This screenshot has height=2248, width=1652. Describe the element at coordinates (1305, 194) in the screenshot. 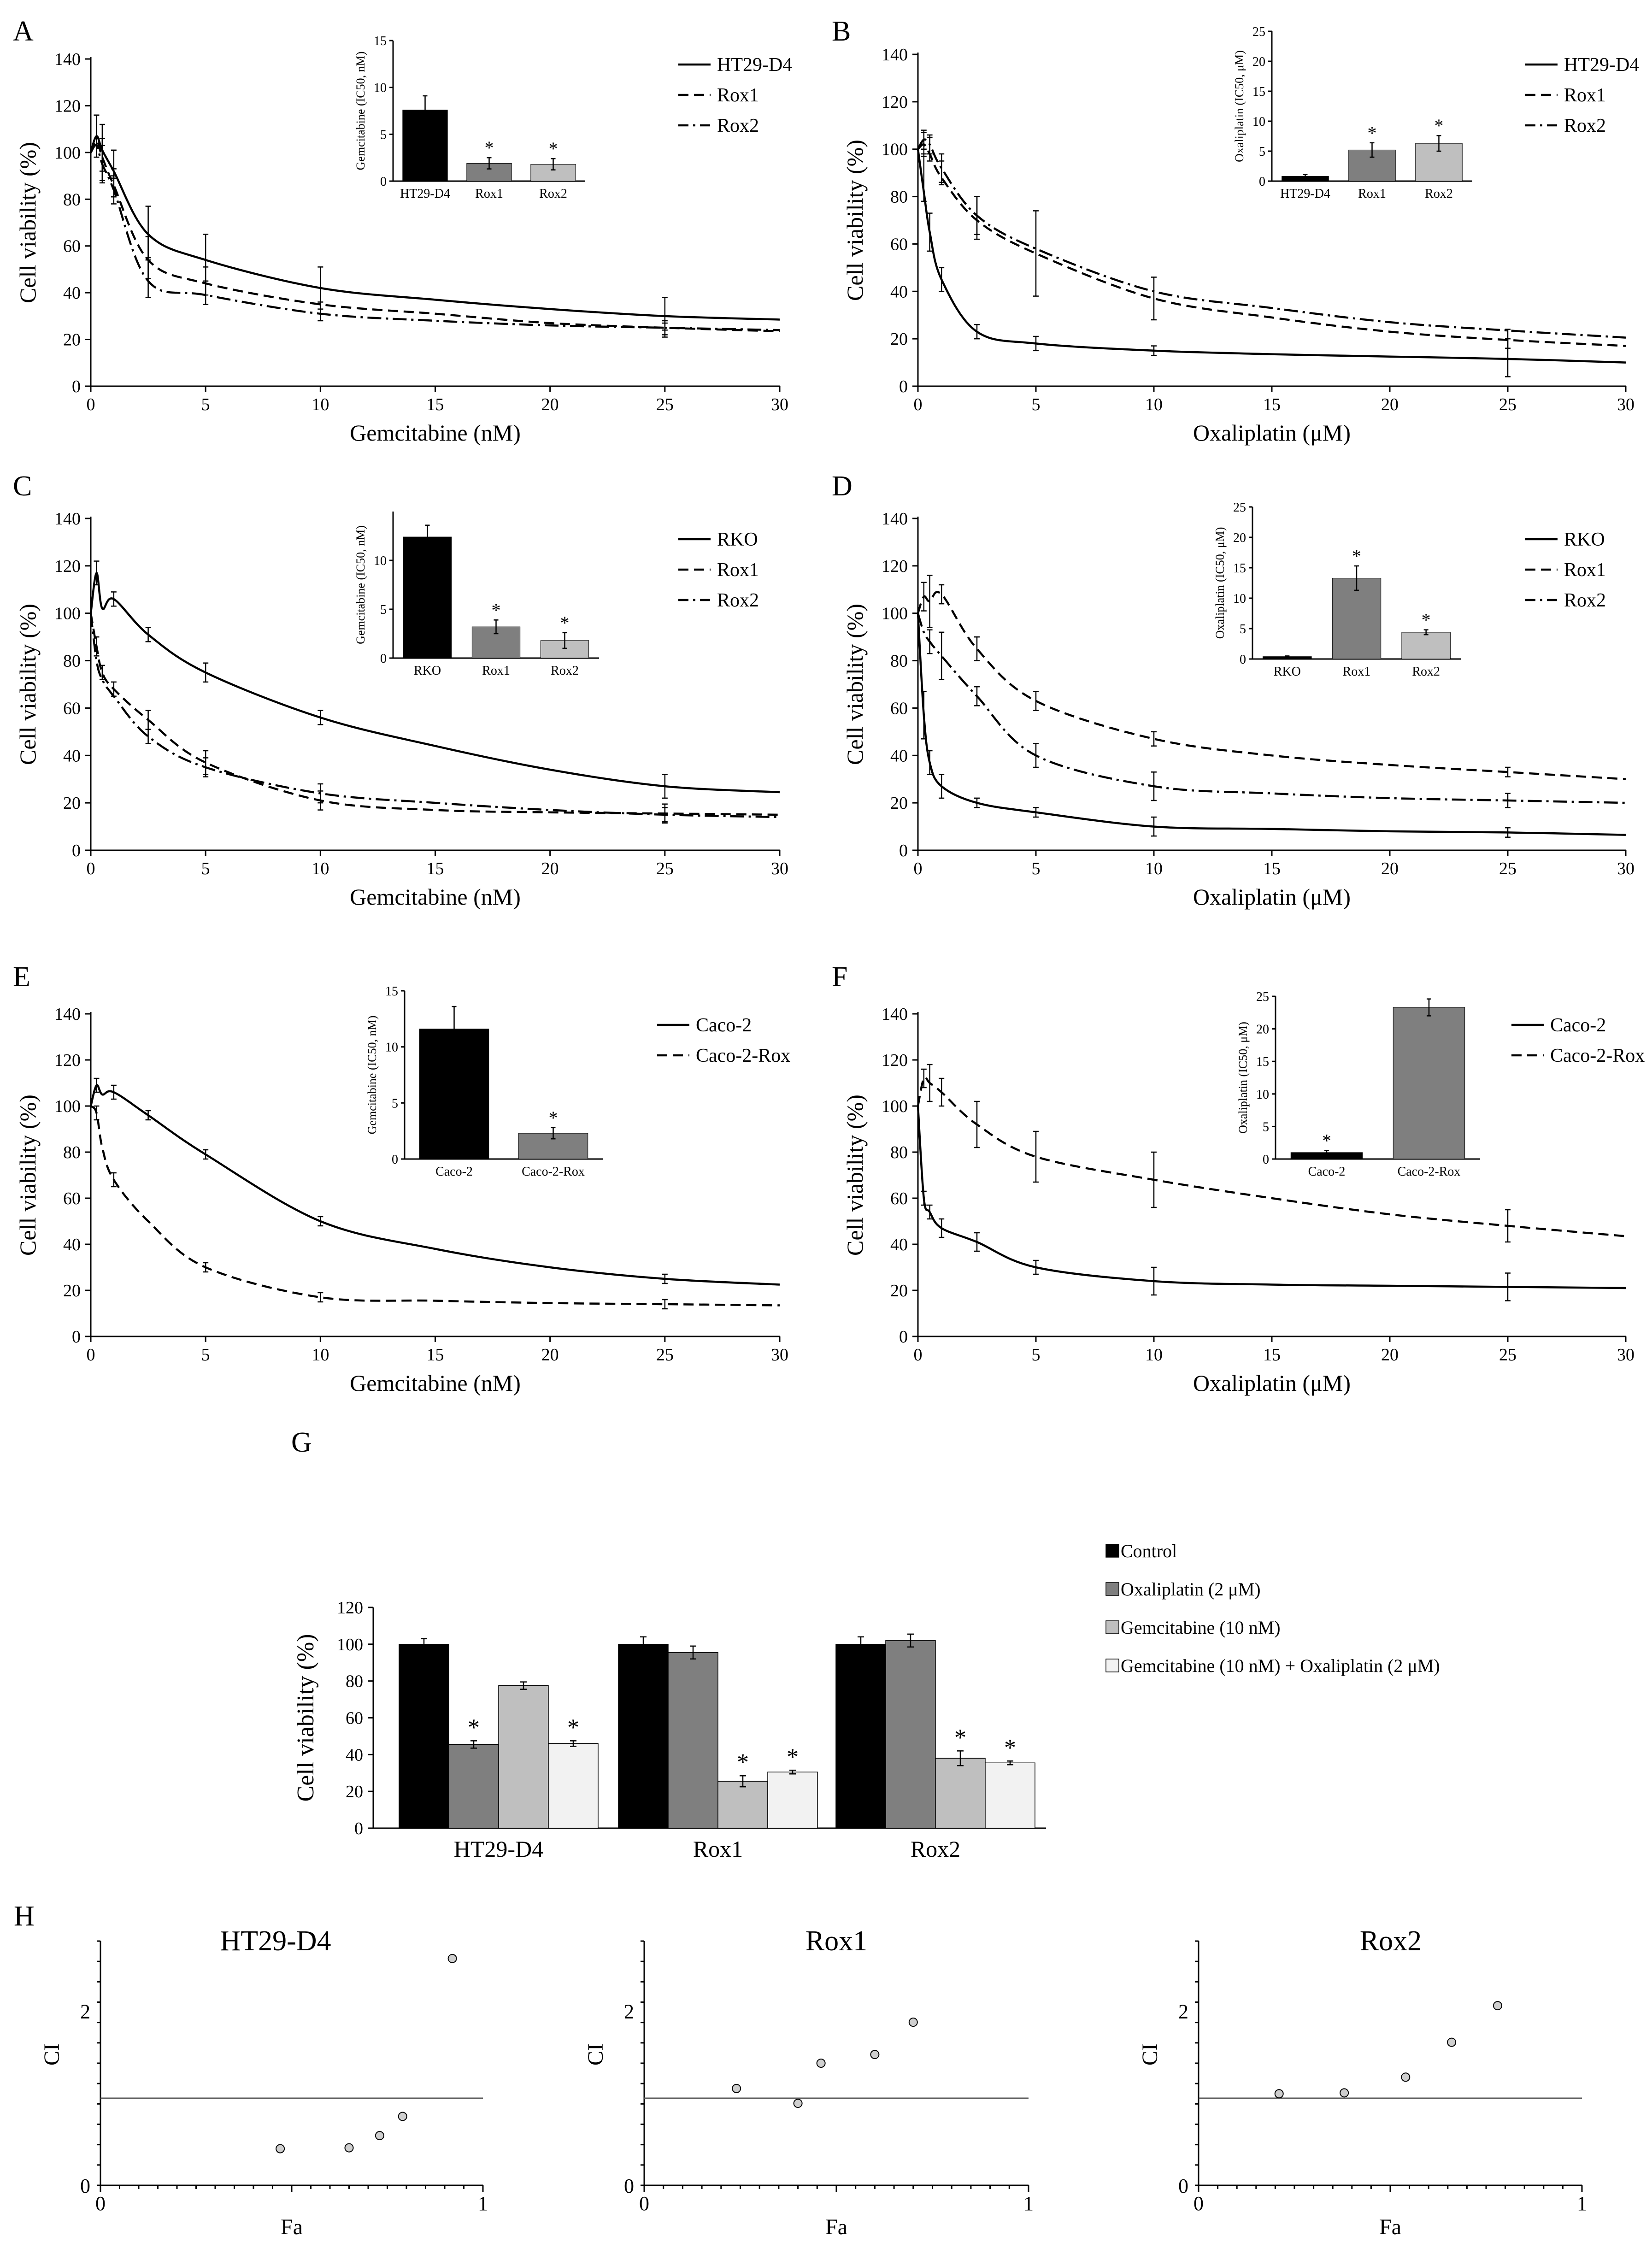

I see `inset-x-tick-label: HT29-D4` at that location.